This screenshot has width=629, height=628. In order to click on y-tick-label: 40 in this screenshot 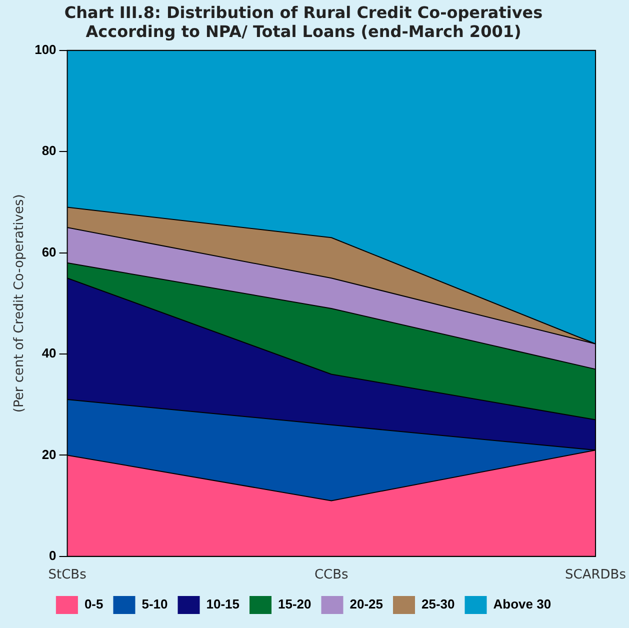, I will do `click(49, 353)`.